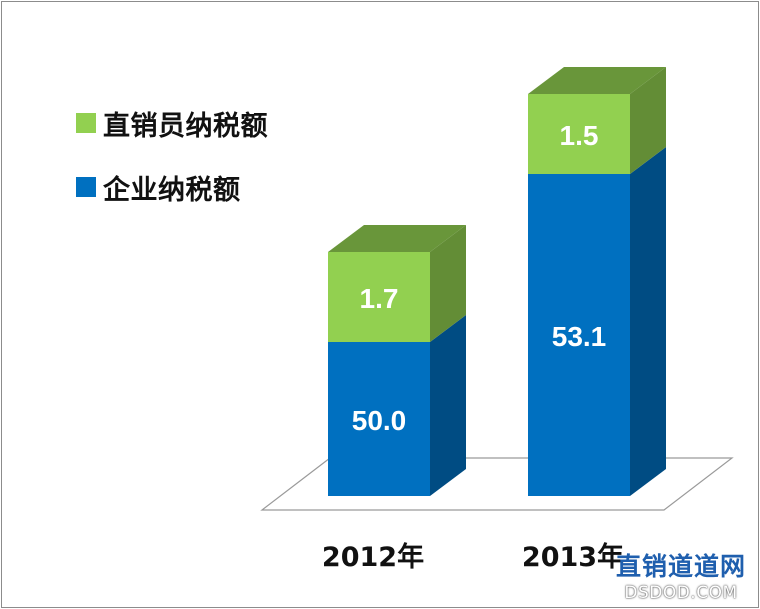  What do you see at coordinates (86, 123) in the screenshot?
I see `legend-swatch-salesperson-tax` at bounding box center [86, 123].